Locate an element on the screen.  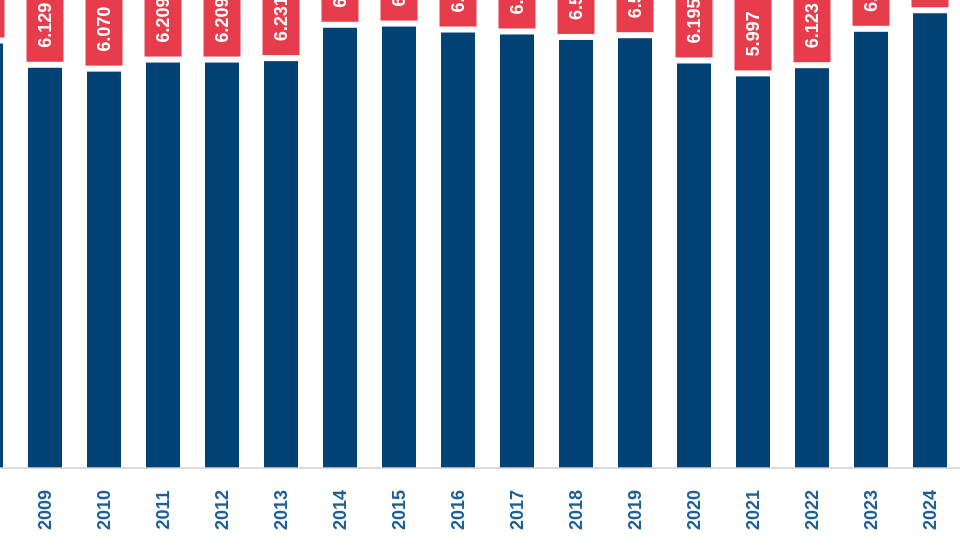
bar-2013 is located at coordinates (281, 265).